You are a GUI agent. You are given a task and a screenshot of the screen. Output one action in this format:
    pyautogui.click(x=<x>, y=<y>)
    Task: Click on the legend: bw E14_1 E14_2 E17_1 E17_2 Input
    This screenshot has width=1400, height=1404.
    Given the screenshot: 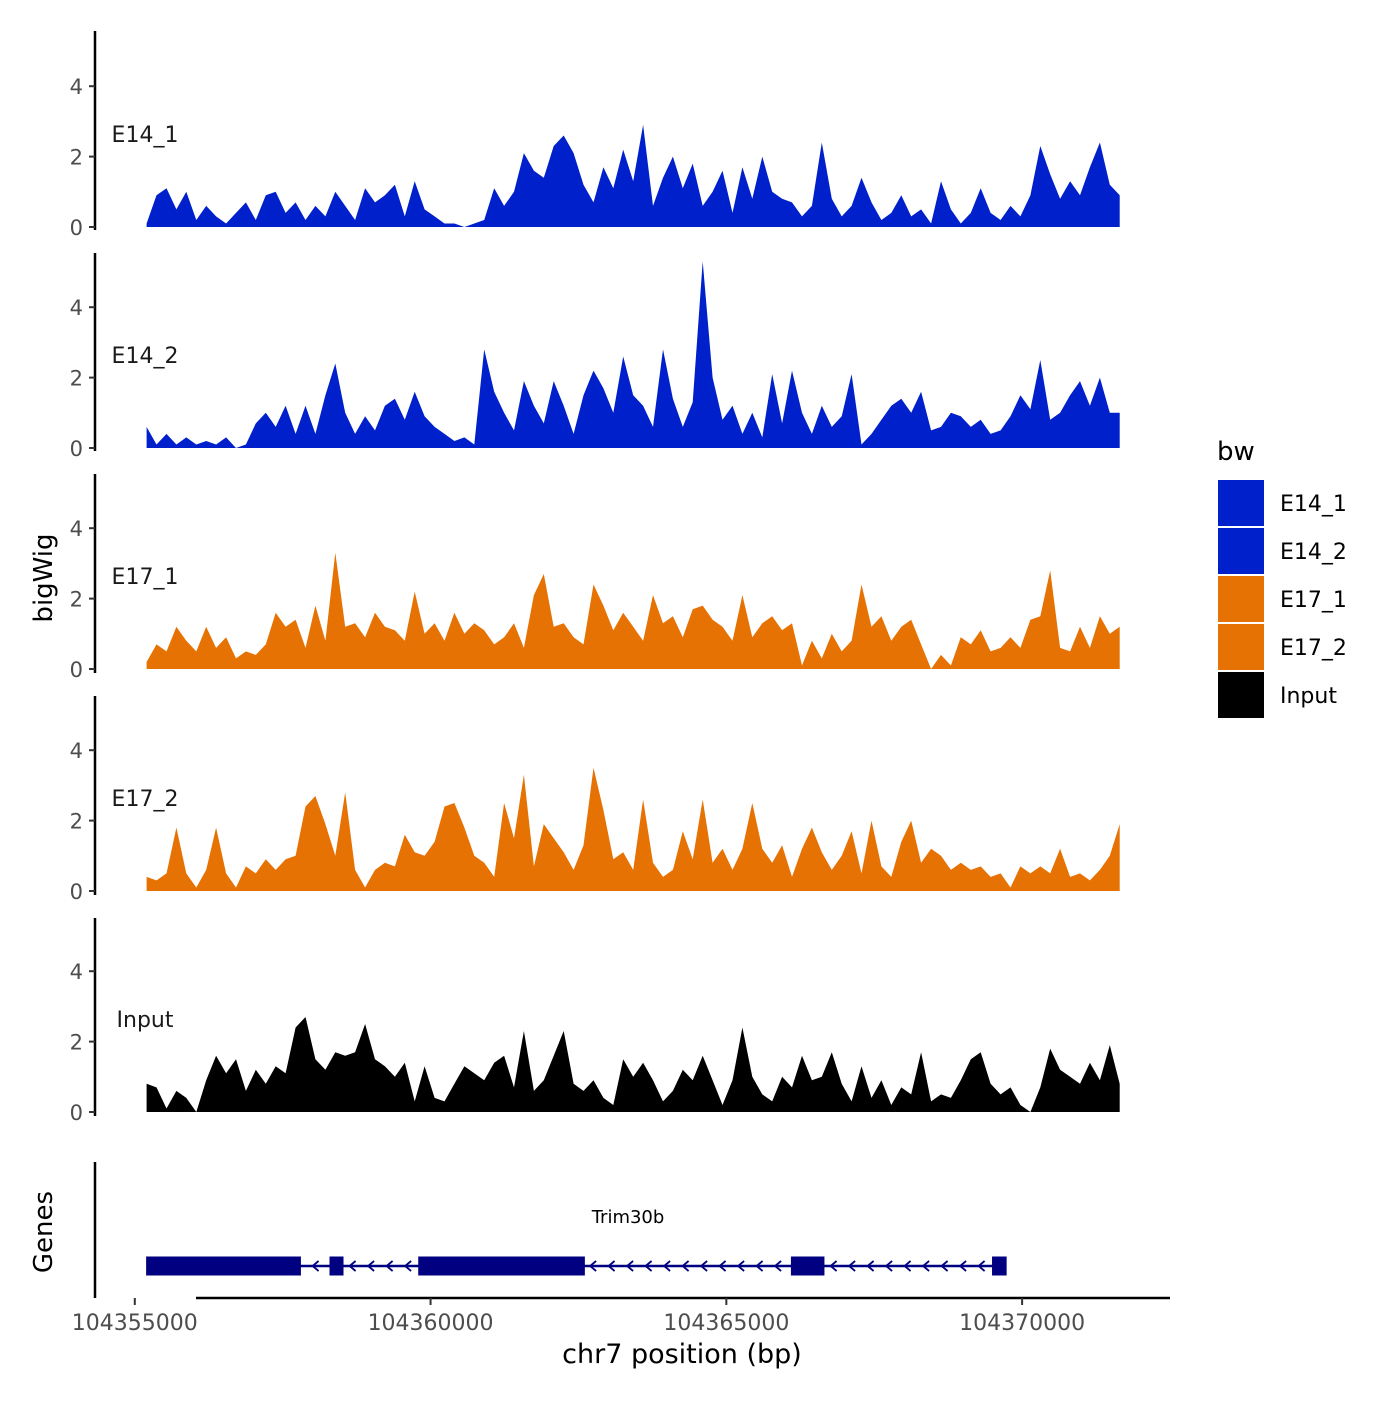 What is the action you would take?
    pyautogui.click(x=1282, y=577)
    